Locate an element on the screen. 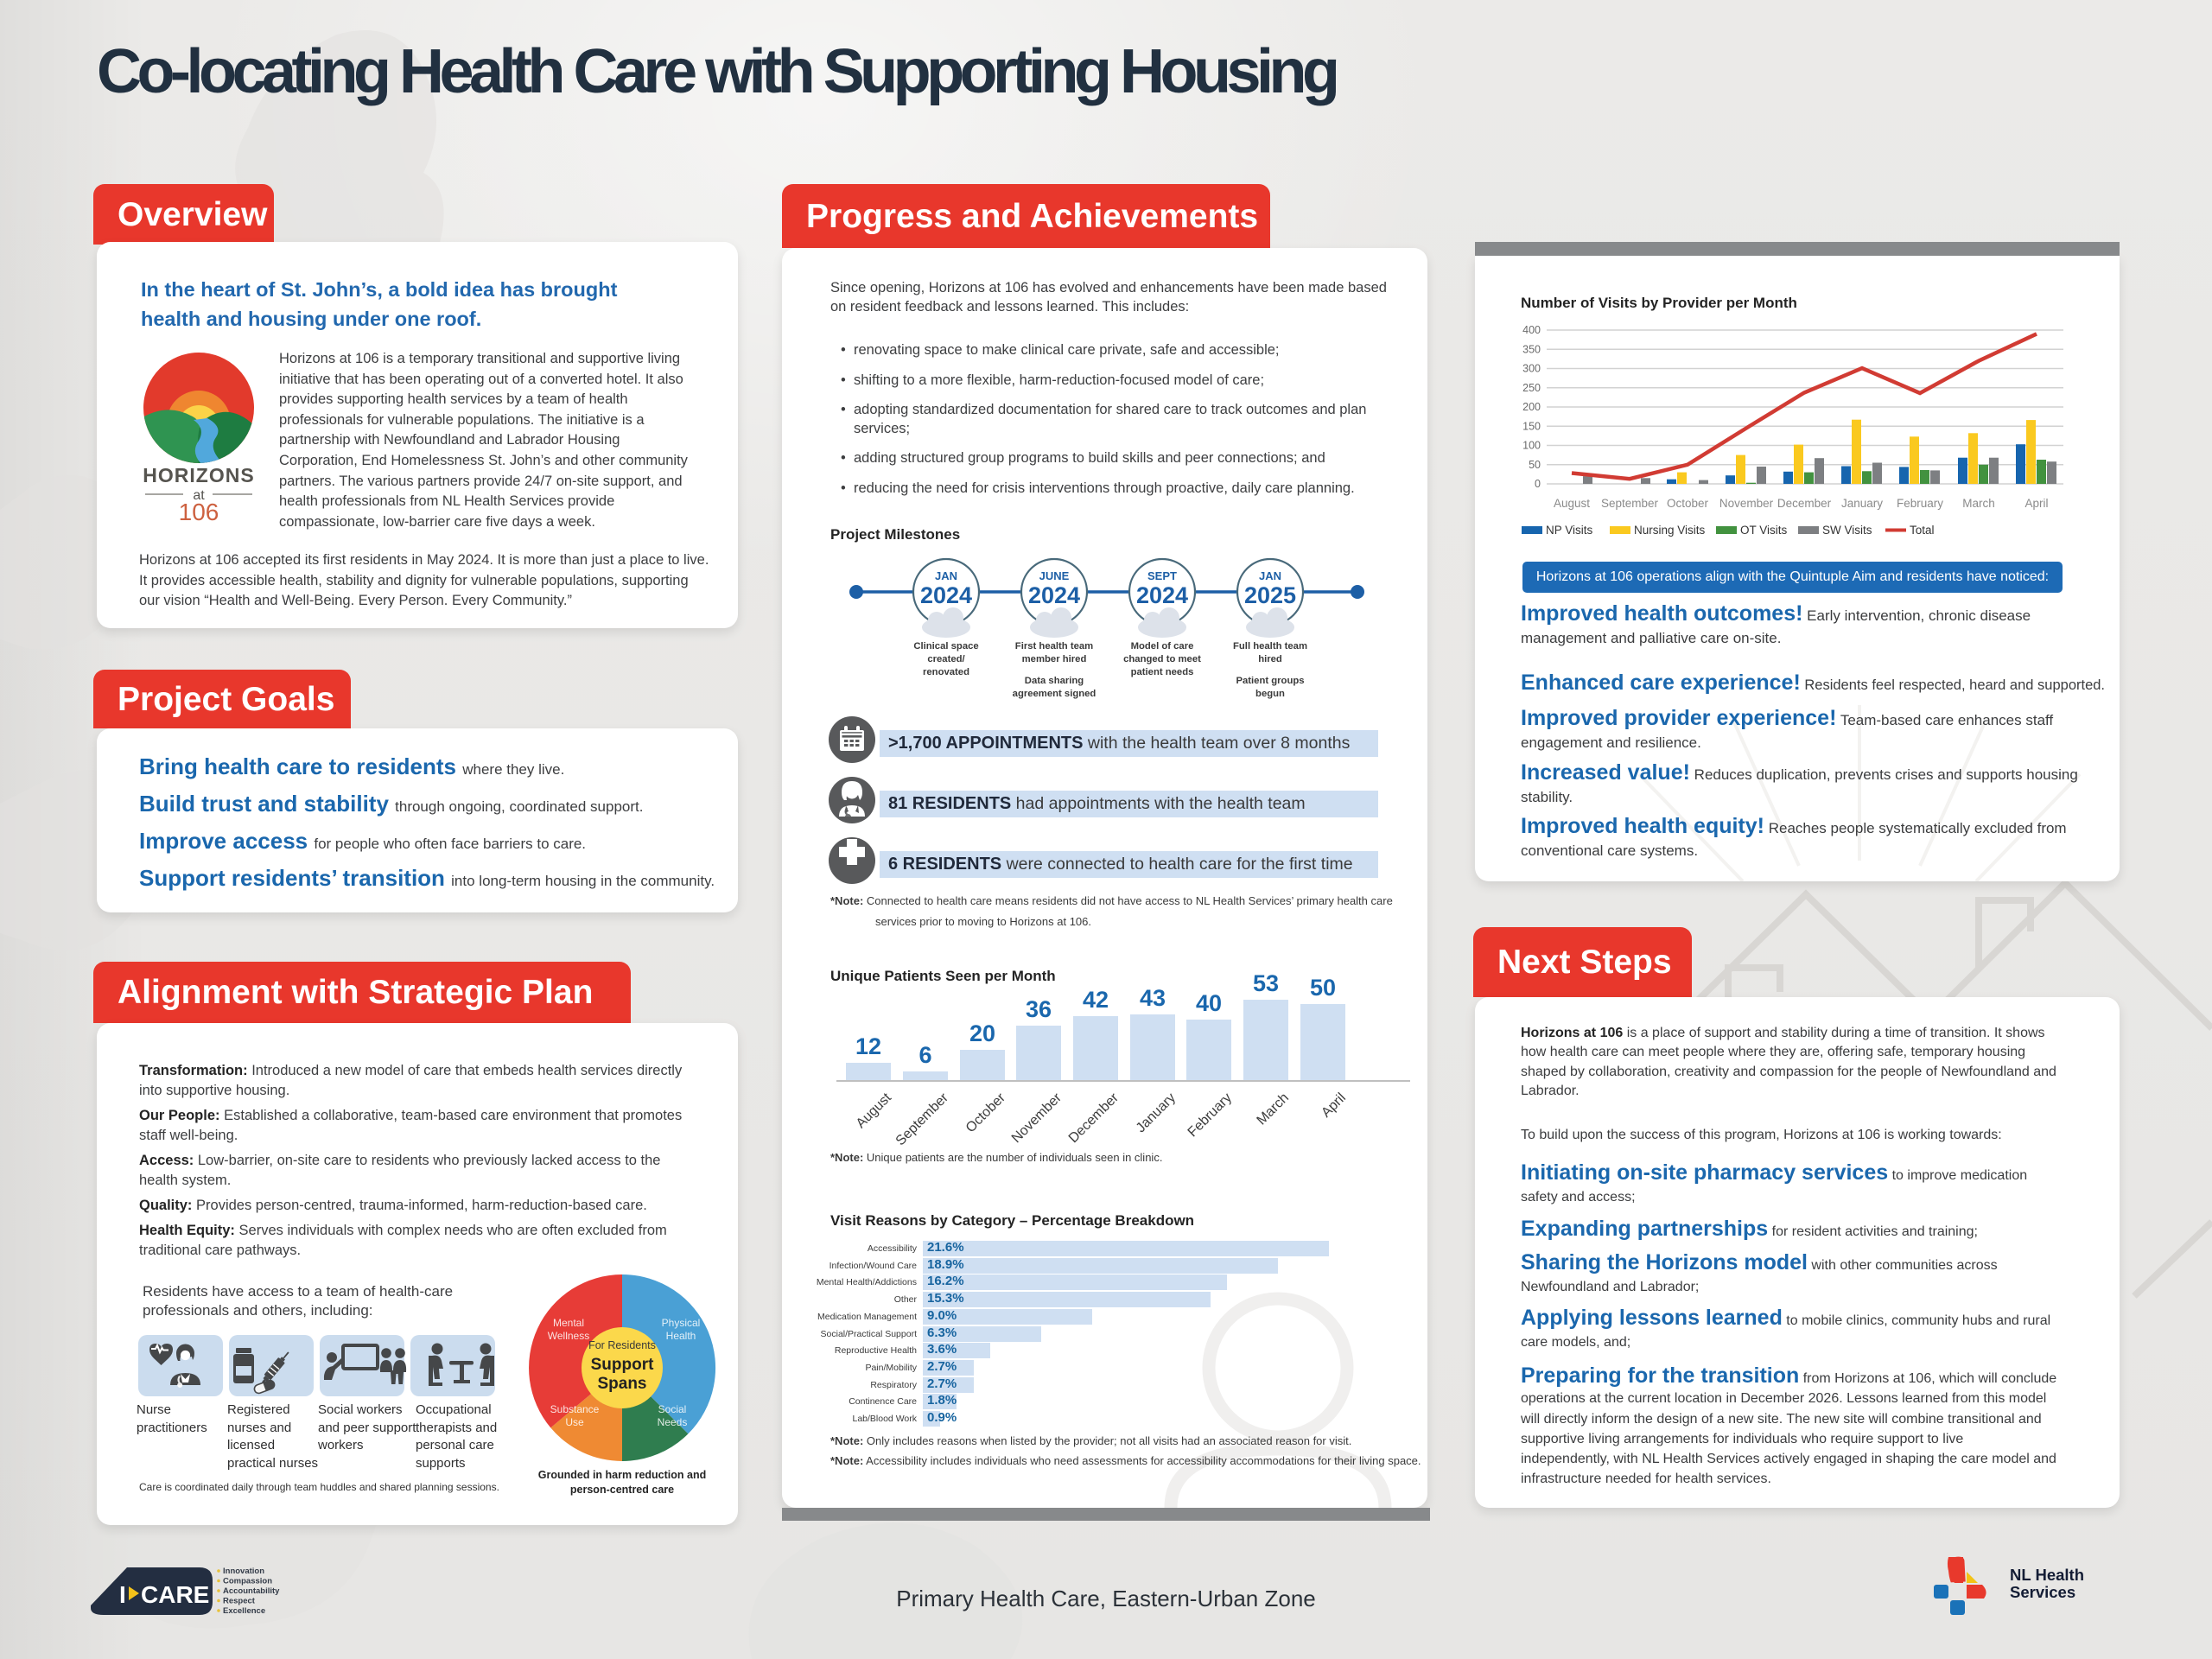 This screenshot has width=2212, height=1659. svg-text: 53 is located at coordinates (1266, 983).